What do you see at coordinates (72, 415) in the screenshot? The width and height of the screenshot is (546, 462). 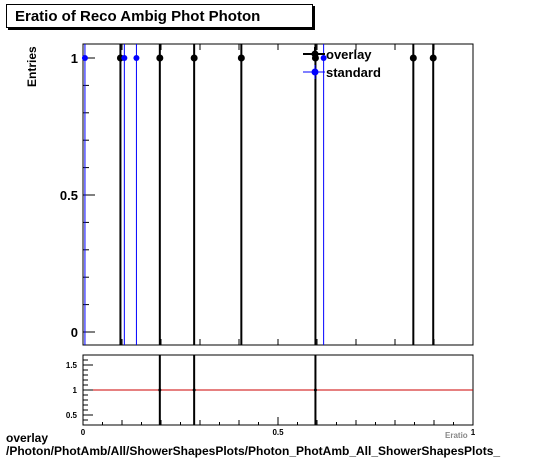 I see `ratio-y-tick-label: 0.5` at bounding box center [72, 415].